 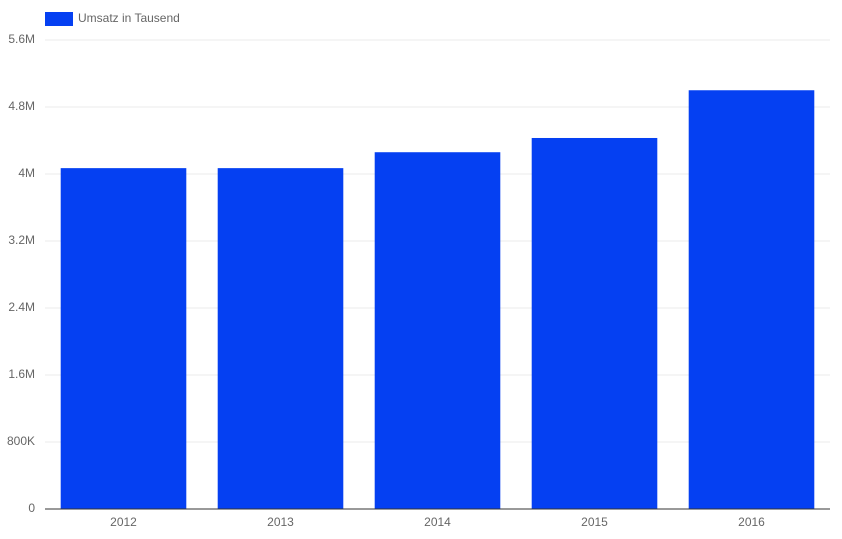 What do you see at coordinates (751, 522) in the screenshot?
I see `x-tick-label: 2016` at bounding box center [751, 522].